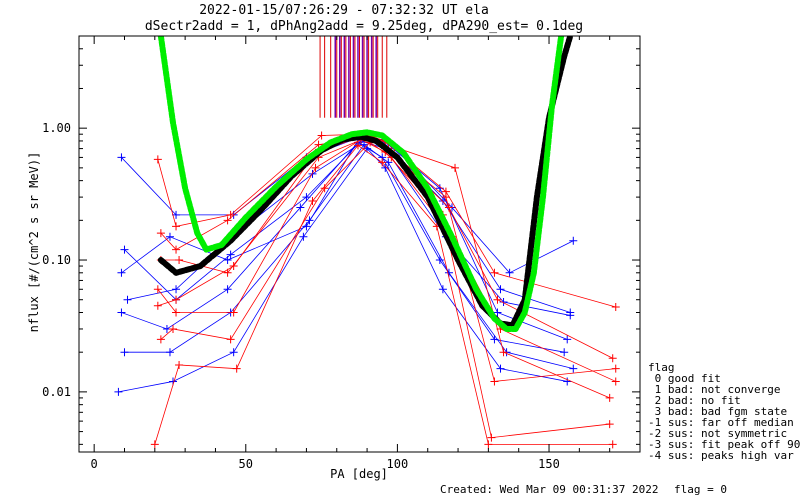  Describe the element at coordinates (246, 464) in the screenshot. I see `x-tick-label: 50` at that location.